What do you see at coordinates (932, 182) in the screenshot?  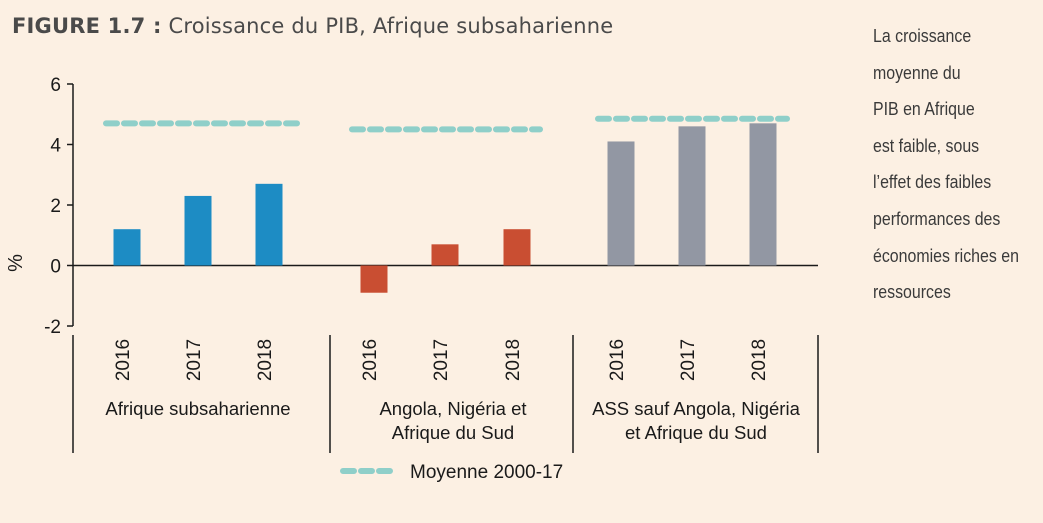 I see `side-note-line: l’effet des faibles` at bounding box center [932, 182].